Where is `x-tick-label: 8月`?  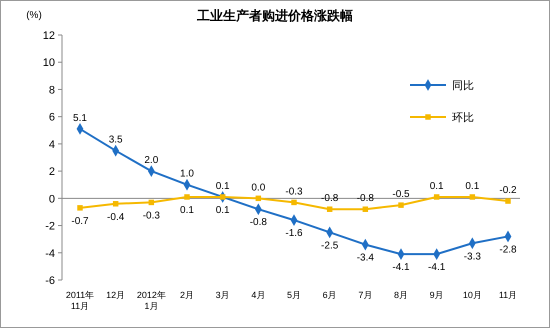
x-tick-label: 8月 is located at coordinates (401, 295).